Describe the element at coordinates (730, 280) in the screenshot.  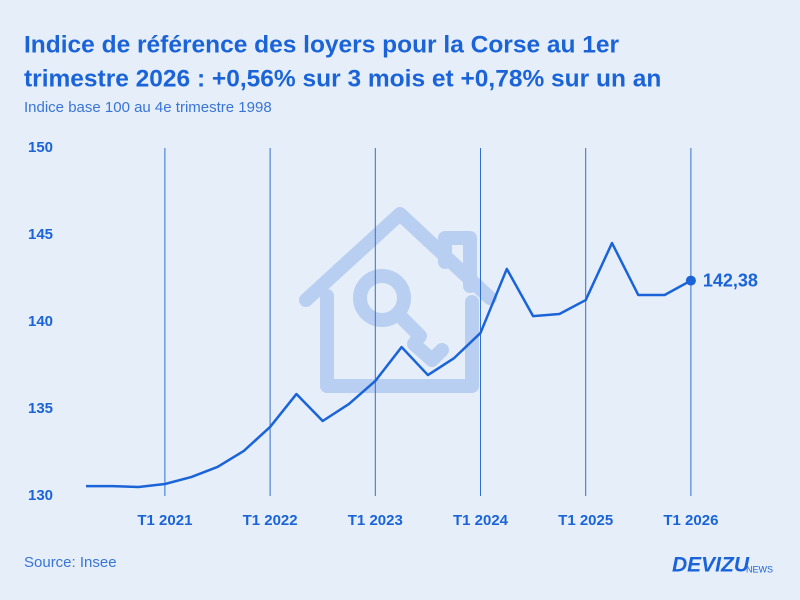
I see `value-label: 142,38` at that location.